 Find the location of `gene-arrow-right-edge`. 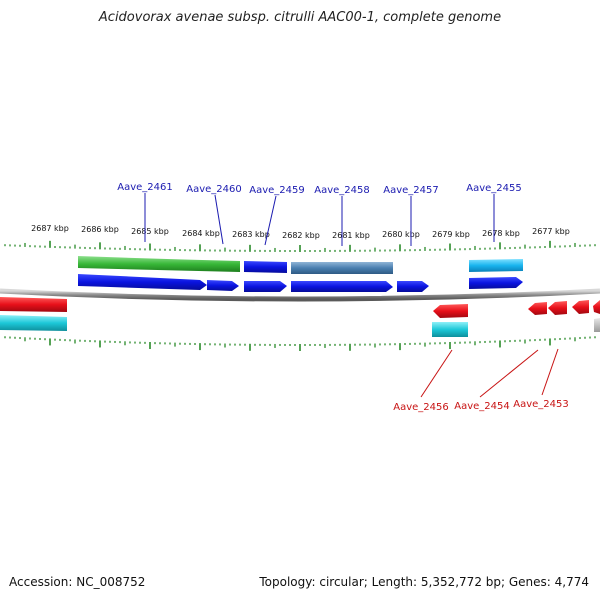

gene-arrow-right-edge is located at coordinates (596, 307).